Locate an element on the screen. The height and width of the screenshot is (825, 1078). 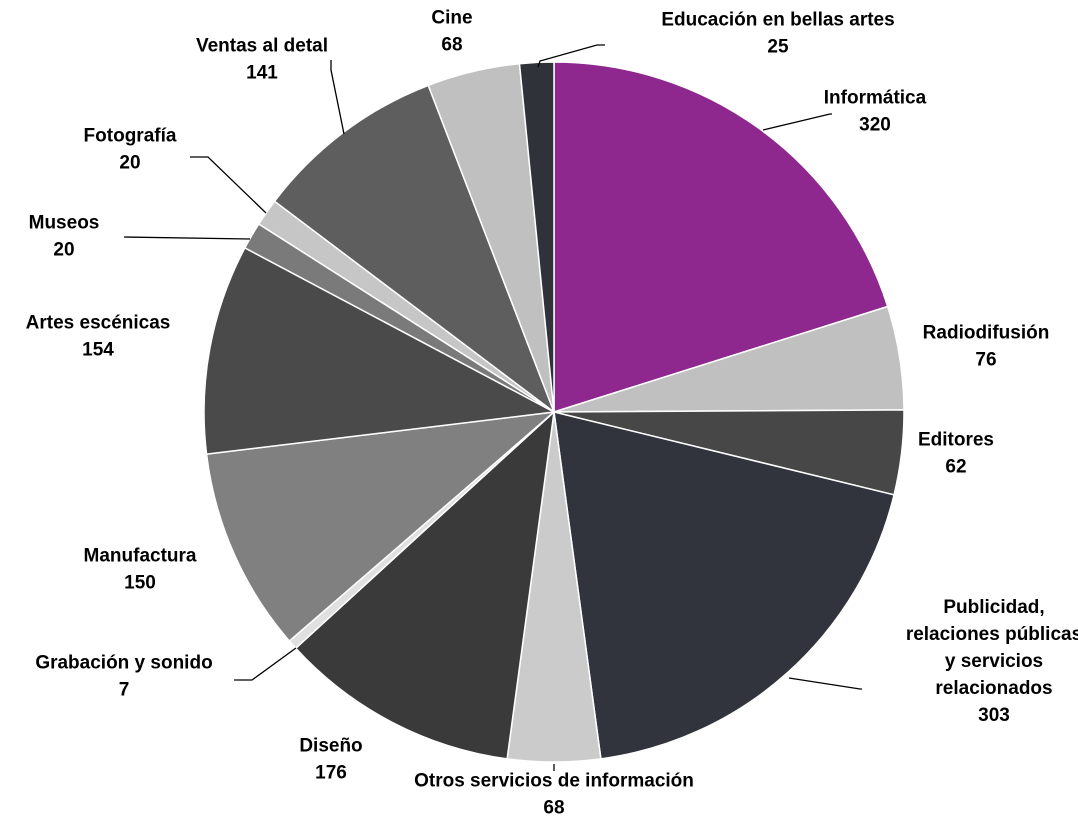
slice-label-line: Diseño is located at coordinates (330, 746).